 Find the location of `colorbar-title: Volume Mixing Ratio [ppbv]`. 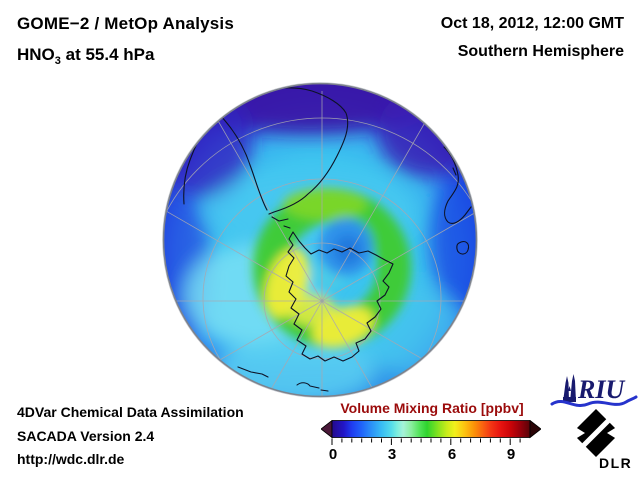

colorbar-title: Volume Mixing Ratio [ppbv] is located at coordinates (432, 408).